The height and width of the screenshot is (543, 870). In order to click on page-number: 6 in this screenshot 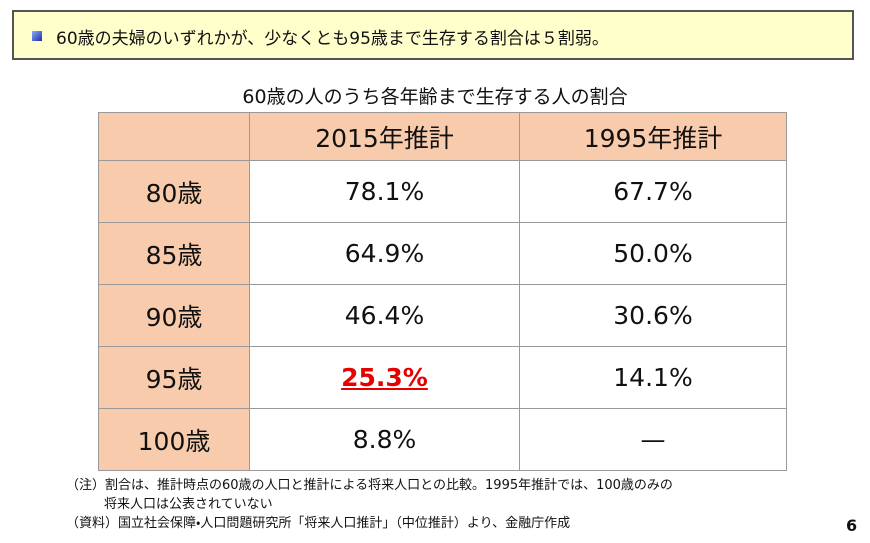, I will do `click(852, 525)`.